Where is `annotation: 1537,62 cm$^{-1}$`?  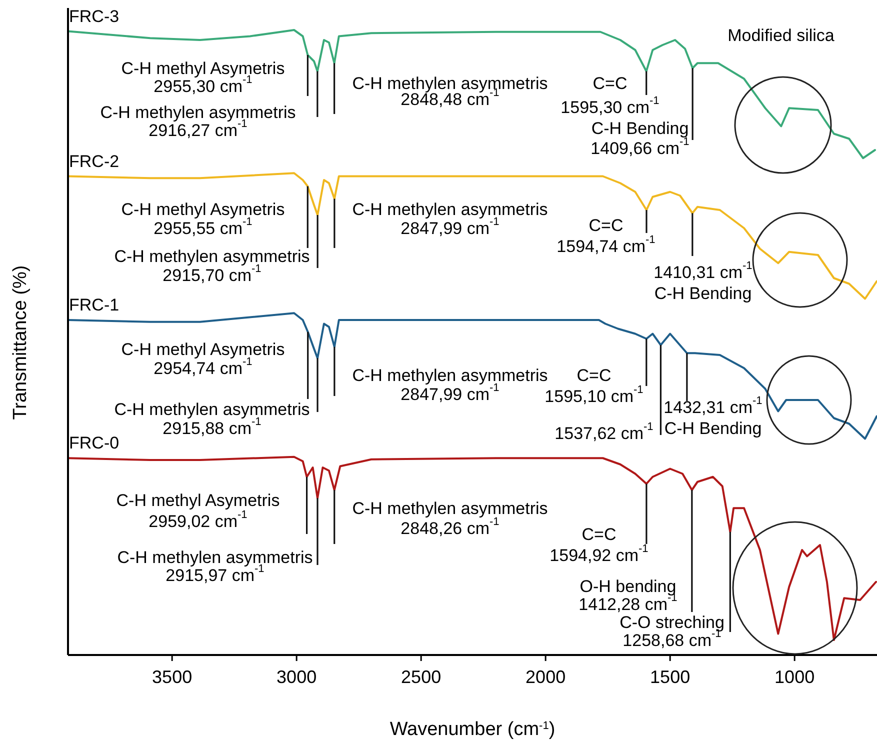 annotation: 1537,62 cm$^{-1}$ is located at coordinates (604, 431).